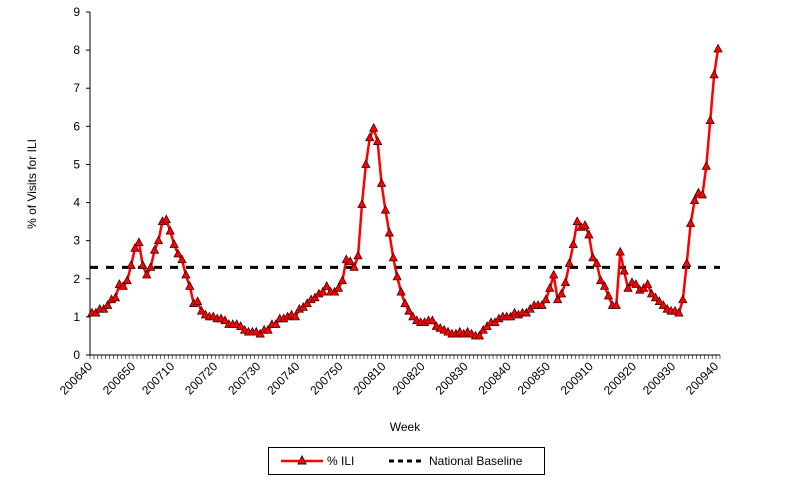 The height and width of the screenshot is (484, 785). Describe the element at coordinates (326, 378) in the screenshot. I see `x-tick-label: 200750` at that location.